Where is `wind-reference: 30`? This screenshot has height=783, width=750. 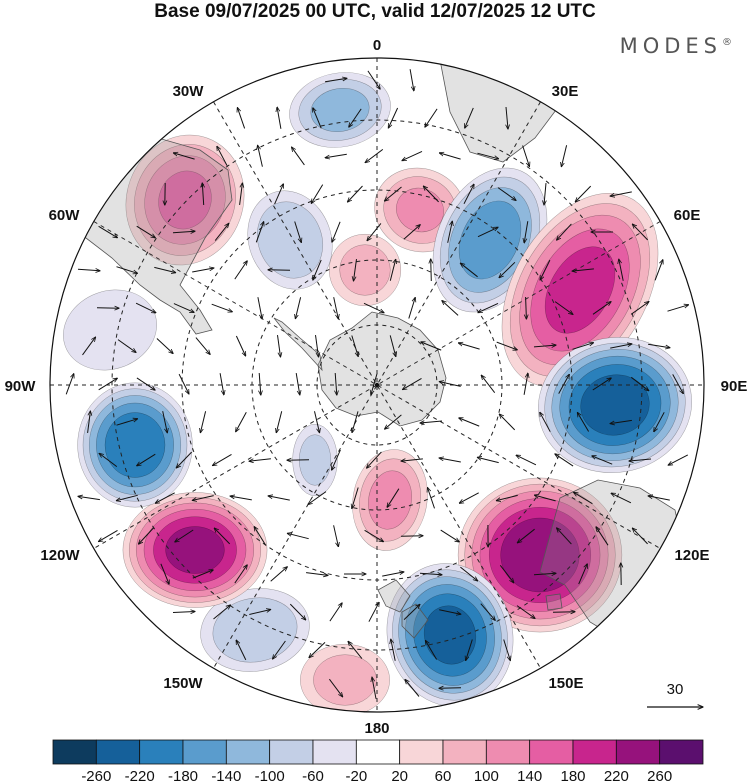 wind-reference: 30 is located at coordinates (675, 694).